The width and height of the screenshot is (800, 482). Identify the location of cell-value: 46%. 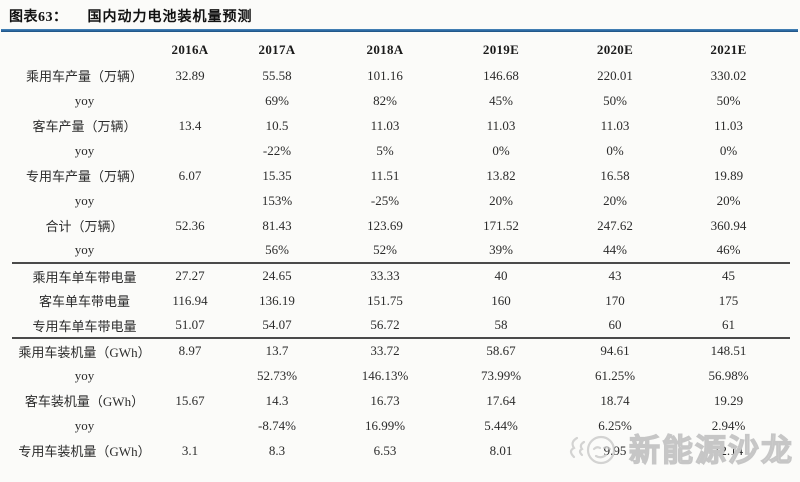
(728, 251).